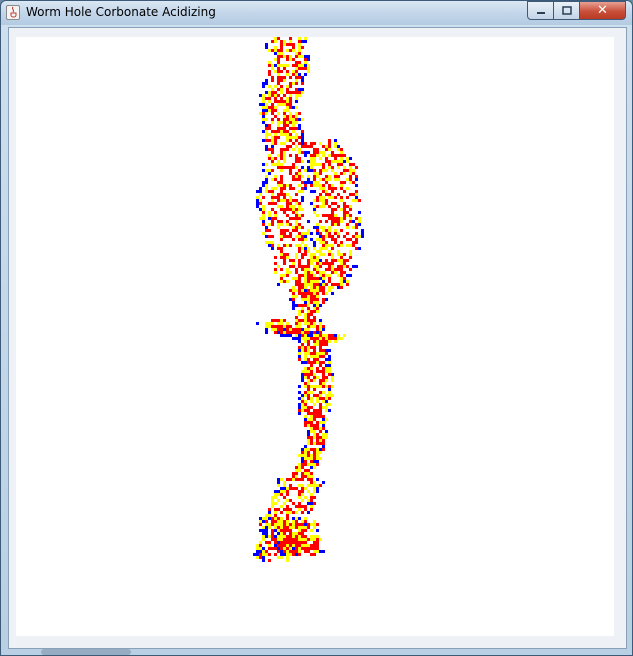 Image resolution: width=633 pixels, height=656 pixels. Describe the element at coordinates (308, 298) in the screenshot. I see `wormhole-pattern` at that location.